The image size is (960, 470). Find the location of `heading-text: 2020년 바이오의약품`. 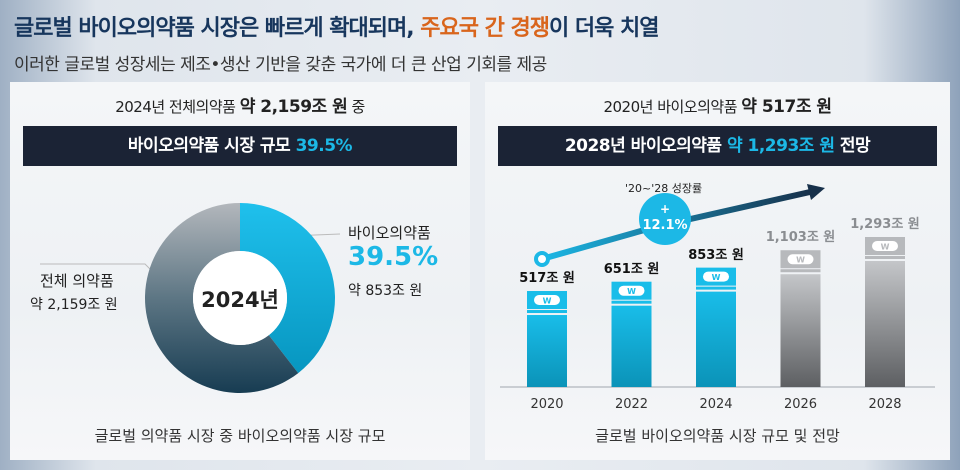

heading-text: 2020년 바이오의약품 is located at coordinates (672, 107).